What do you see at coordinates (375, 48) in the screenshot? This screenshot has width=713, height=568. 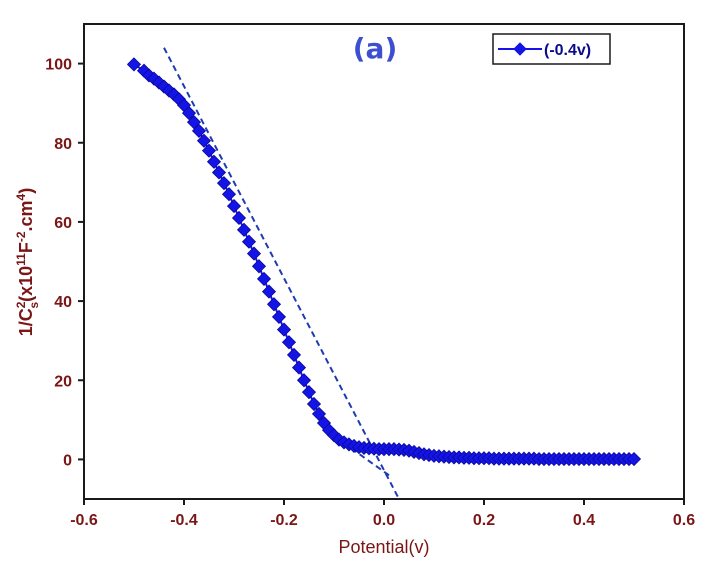 I see `panel-label: (a)` at bounding box center [375, 48].